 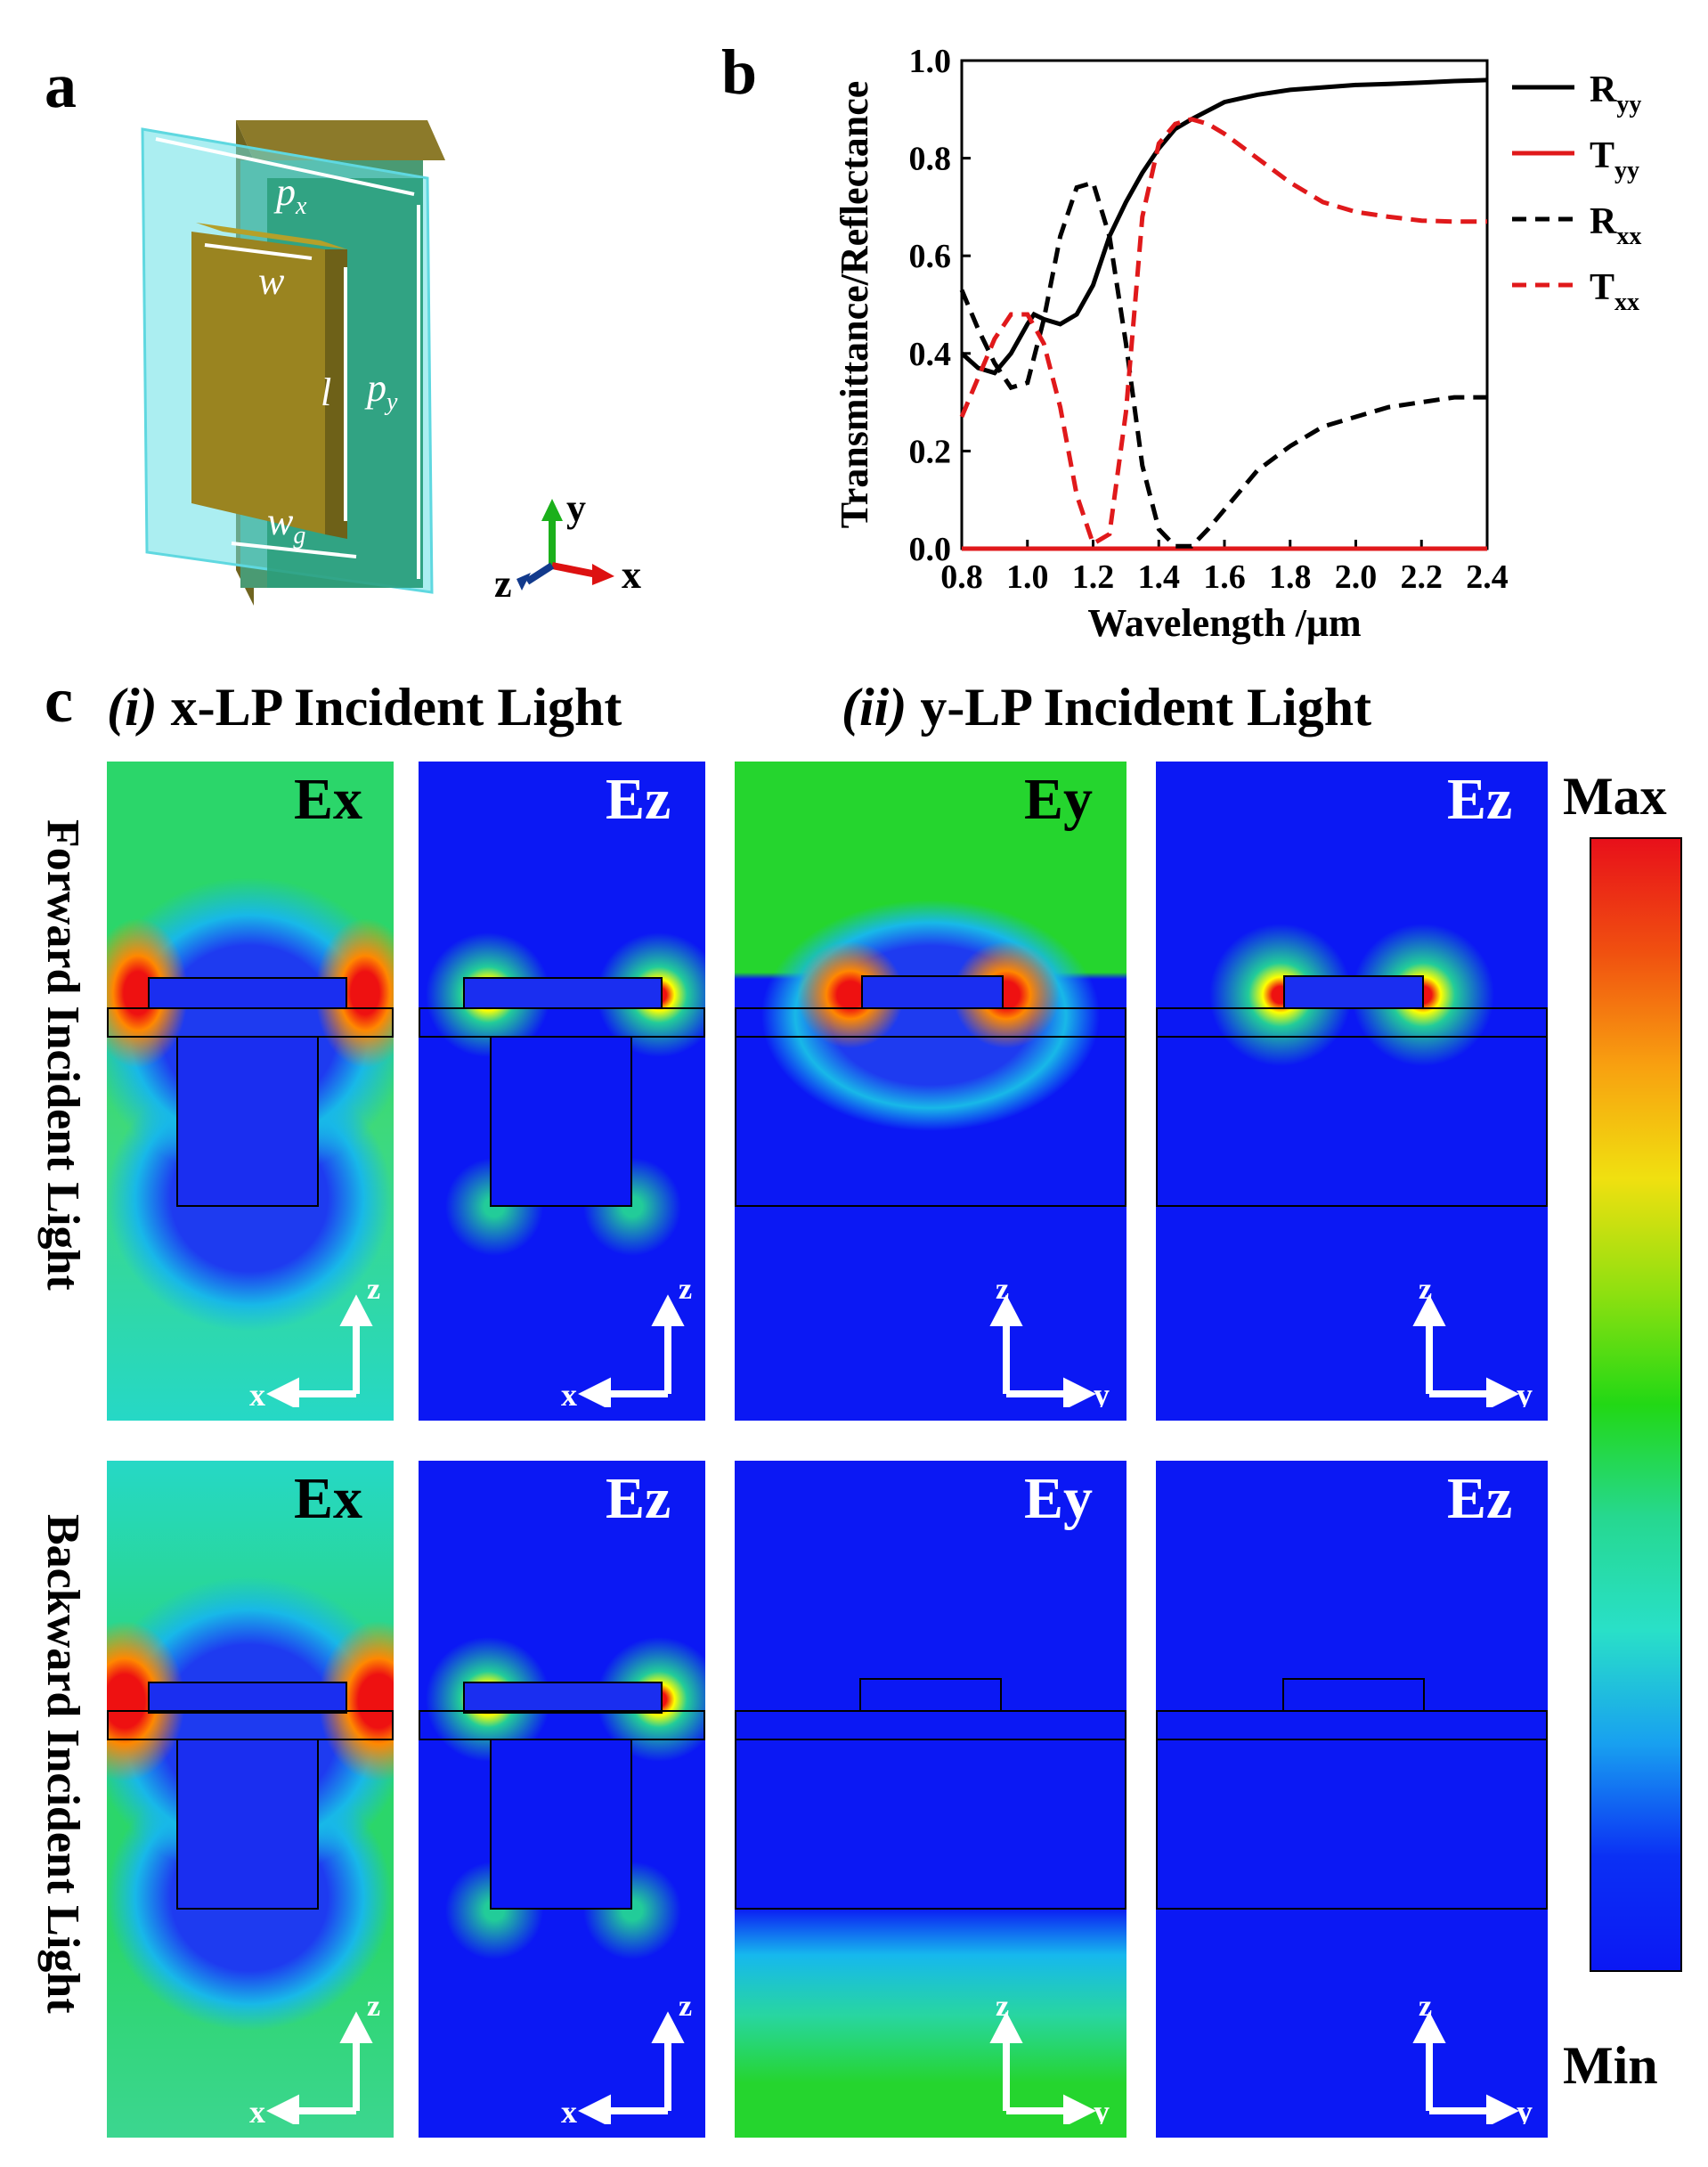 I want to click on field-map-forward-ez-y, so click(x=1352, y=1091).